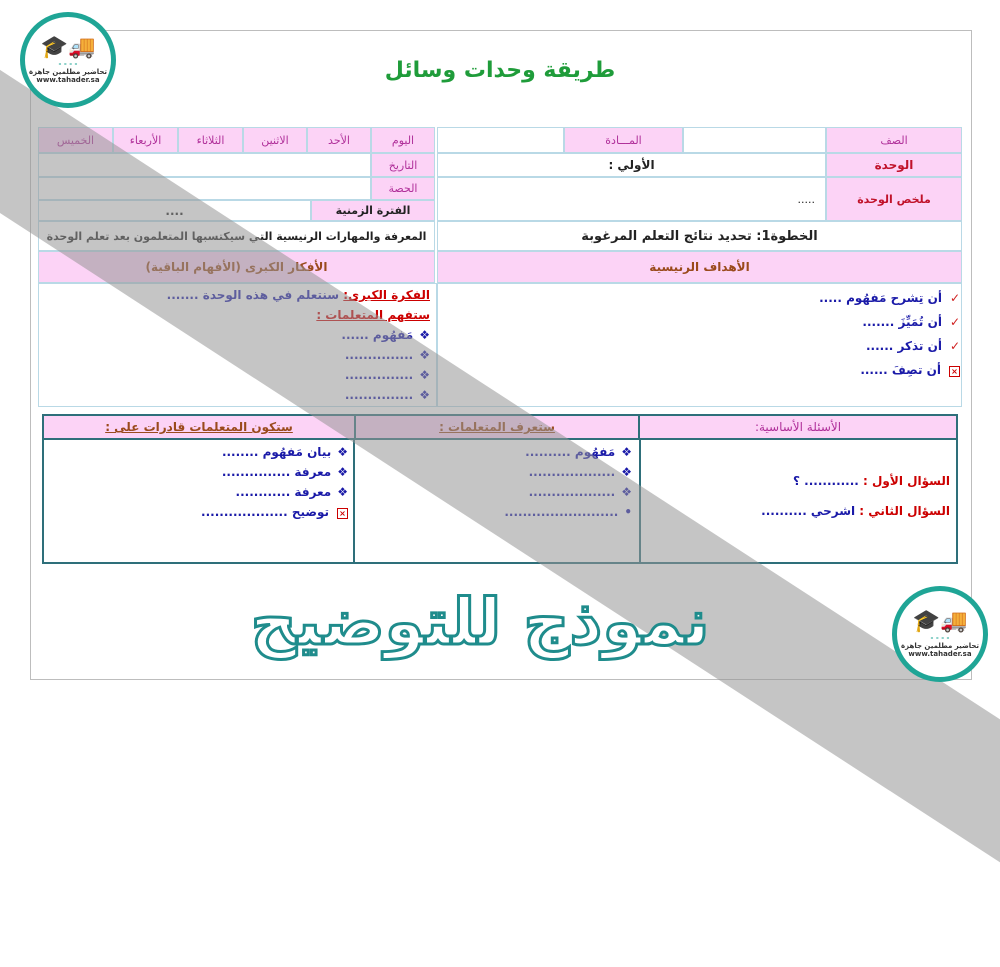  Describe the element at coordinates (699, 267) in the screenshot. I see `goals-heading: الأهداف الرنيسية` at that location.